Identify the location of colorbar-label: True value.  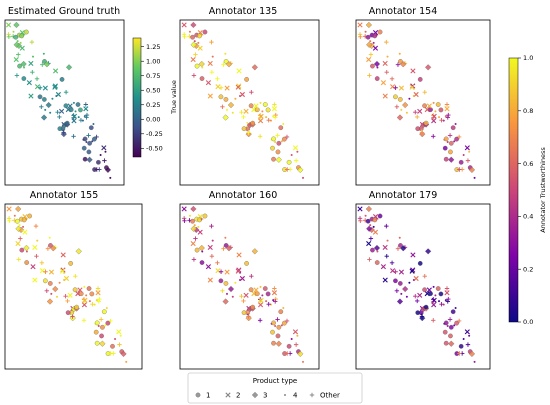
(174, 97).